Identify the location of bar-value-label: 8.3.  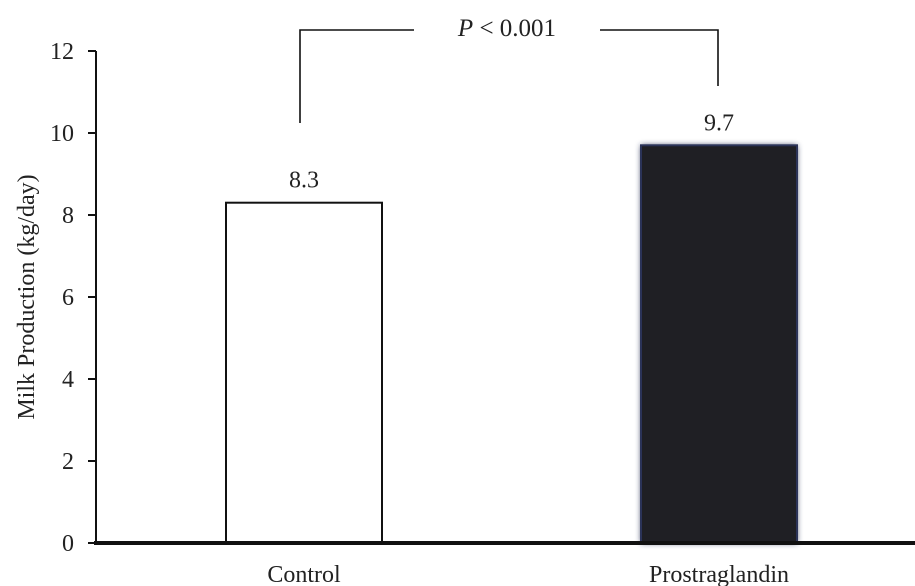
(304, 181).